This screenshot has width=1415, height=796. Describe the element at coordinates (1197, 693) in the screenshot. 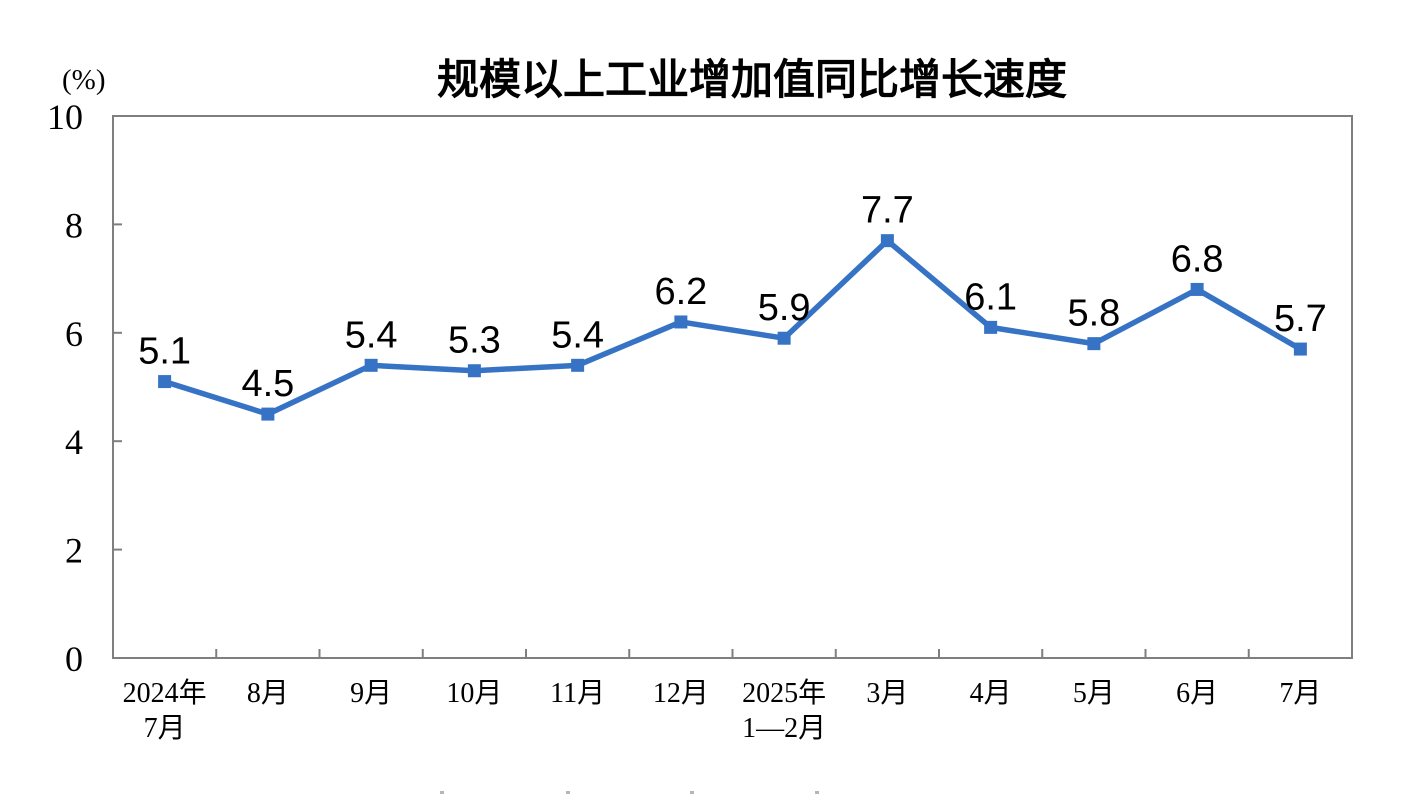

I see `x-category-label: 6月` at that location.